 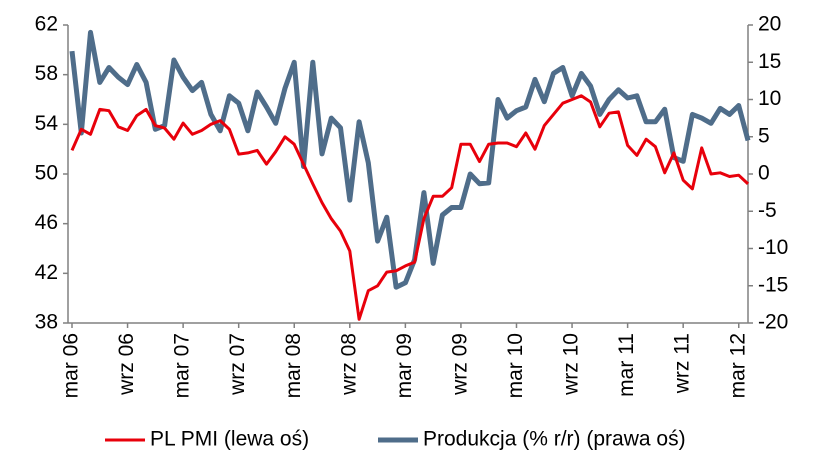 What do you see at coordinates (769, 98) in the screenshot?
I see `y2-tick-label: 10` at bounding box center [769, 98].